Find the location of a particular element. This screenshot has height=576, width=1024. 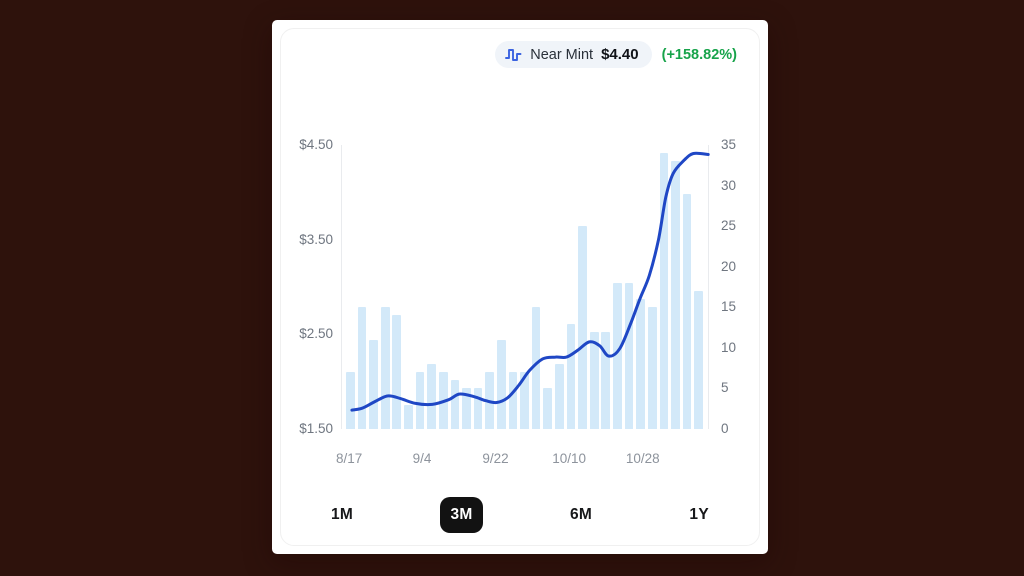

date-axis-label: 9/4 is located at coordinates (422, 458).